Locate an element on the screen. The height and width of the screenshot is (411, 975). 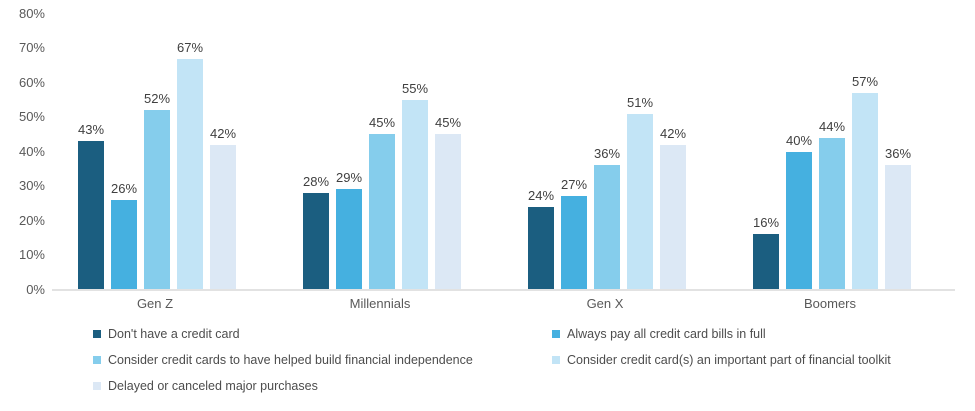
bar-value-label: 28% is located at coordinates (316, 181).